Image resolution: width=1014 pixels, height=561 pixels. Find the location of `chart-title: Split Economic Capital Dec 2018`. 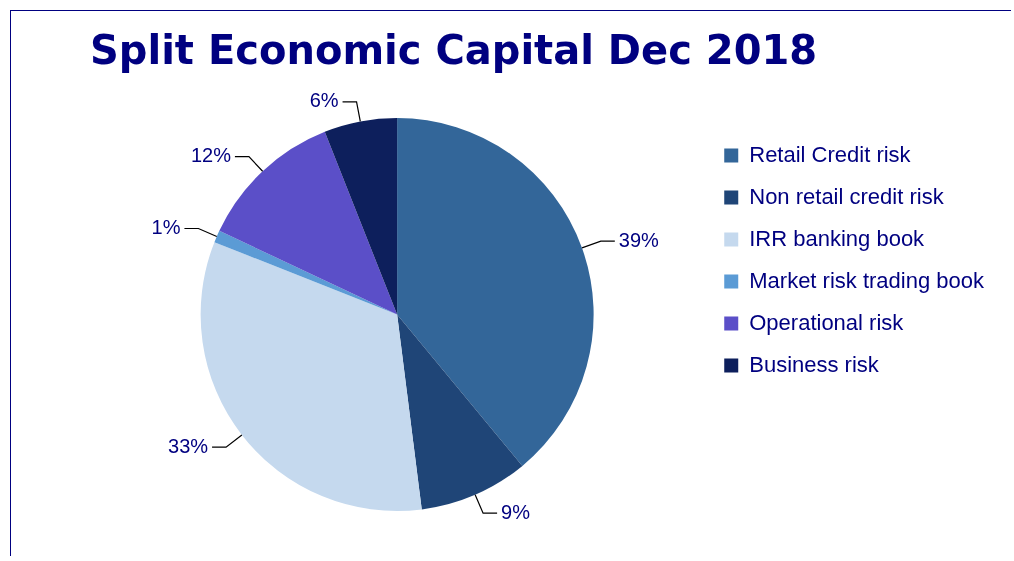

chart-title: Split Economic Capital Dec 2018 is located at coordinates (454, 50).